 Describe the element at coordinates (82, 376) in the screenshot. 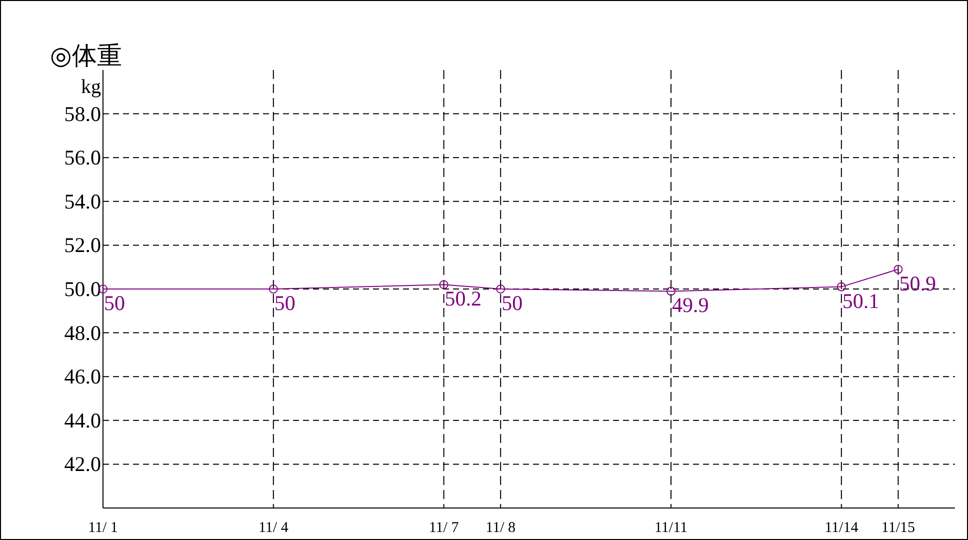

I see `y-tick-label: 46.0` at that location.